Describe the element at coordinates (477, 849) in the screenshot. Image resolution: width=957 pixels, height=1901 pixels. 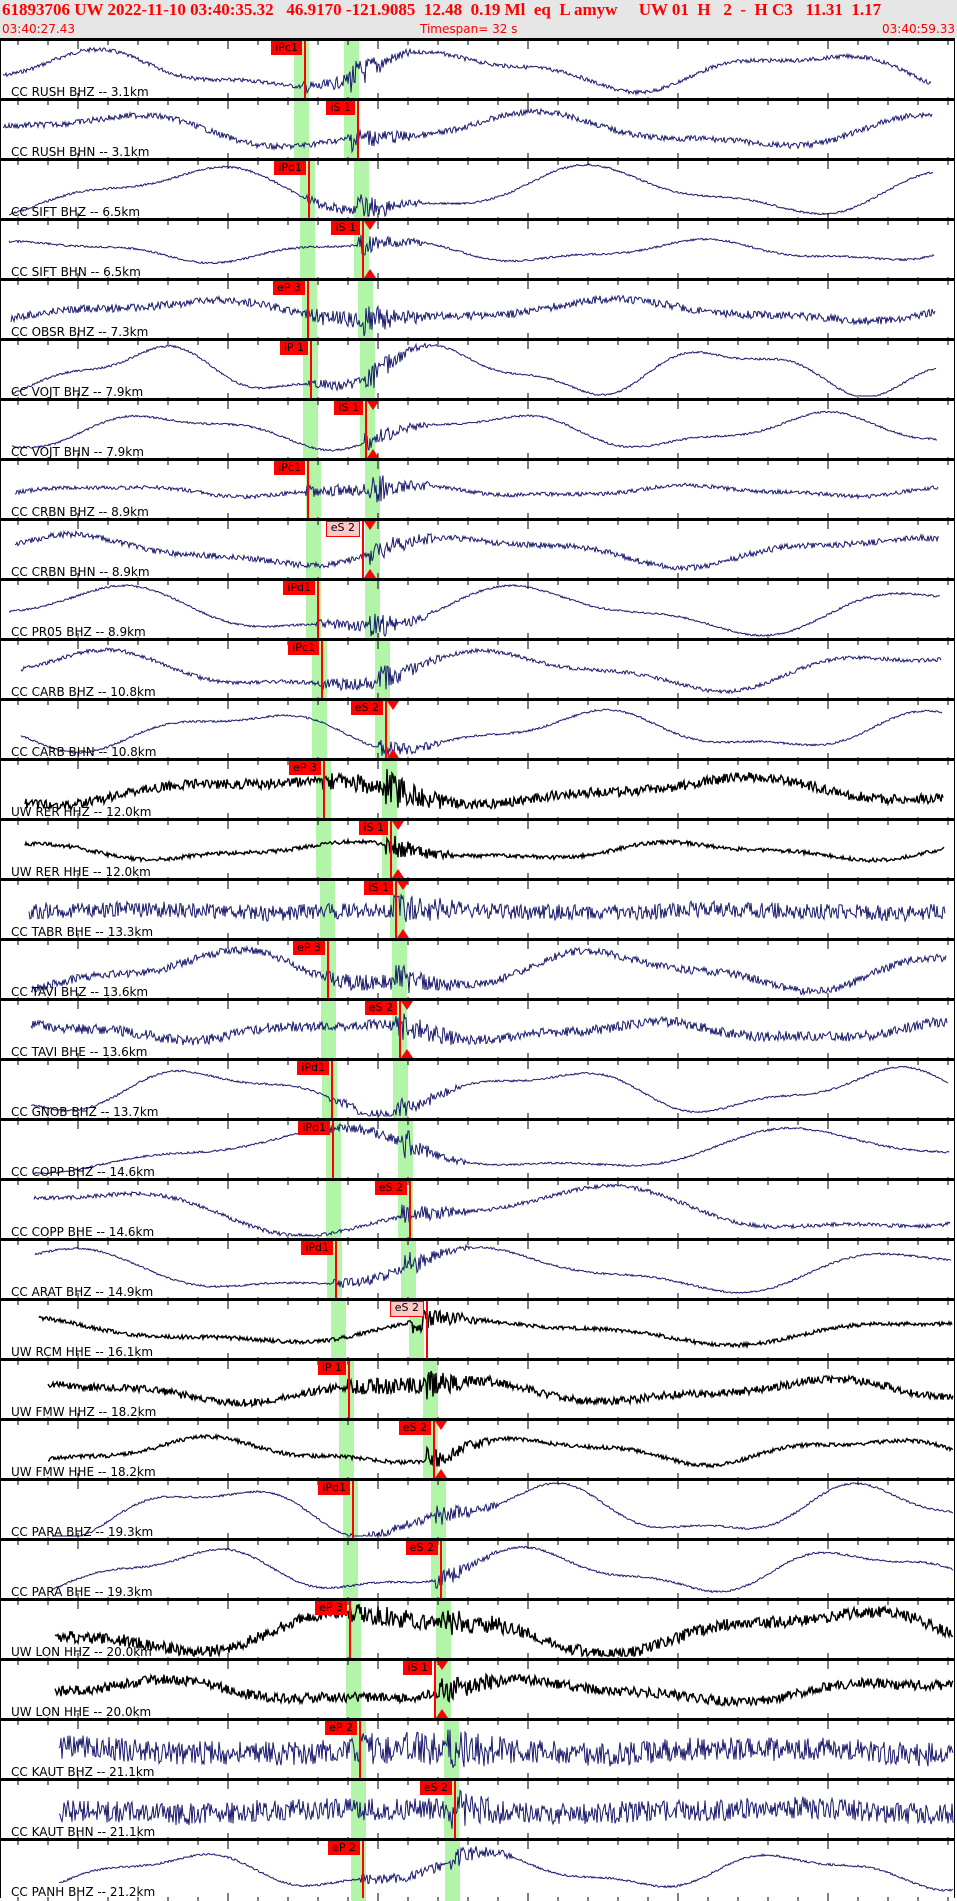
I see `trace-row-13: iS 1 UW RER HHE -- 12.0km` at that location.